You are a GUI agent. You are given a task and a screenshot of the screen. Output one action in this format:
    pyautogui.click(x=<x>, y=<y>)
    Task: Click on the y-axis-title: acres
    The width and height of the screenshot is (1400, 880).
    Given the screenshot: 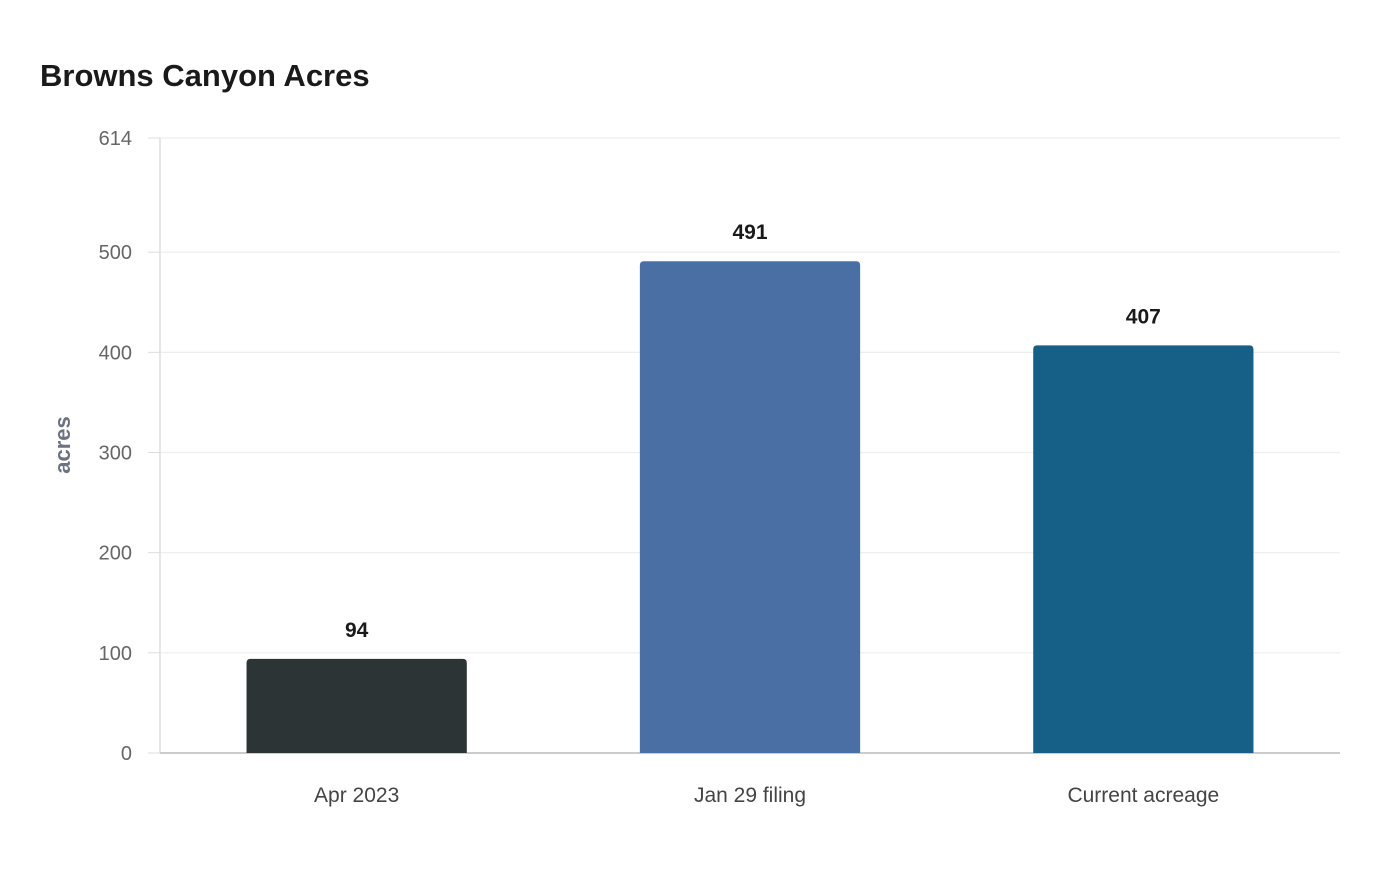 What is the action you would take?
    pyautogui.click(x=62, y=445)
    